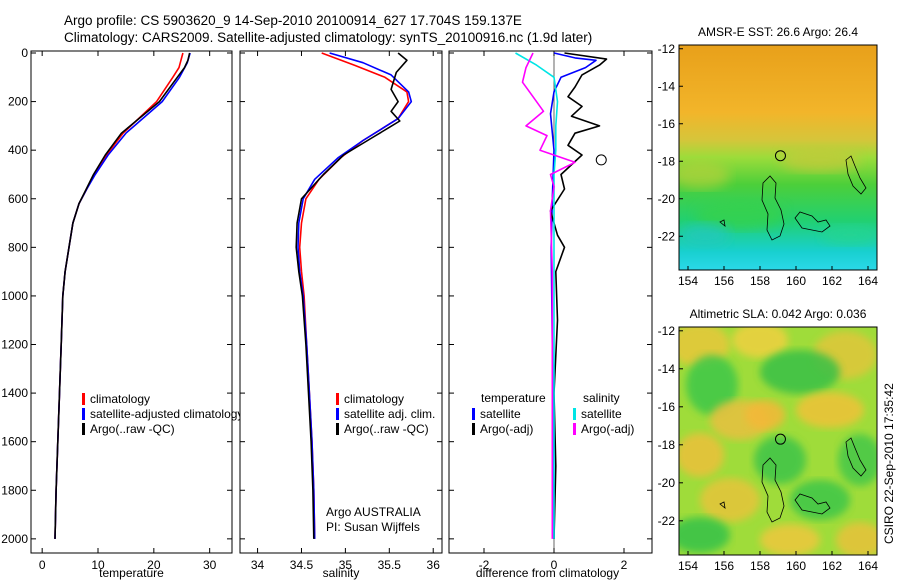  Describe the element at coordinates (258, 565) in the screenshot. I see `x-tick-label: 34` at that location.